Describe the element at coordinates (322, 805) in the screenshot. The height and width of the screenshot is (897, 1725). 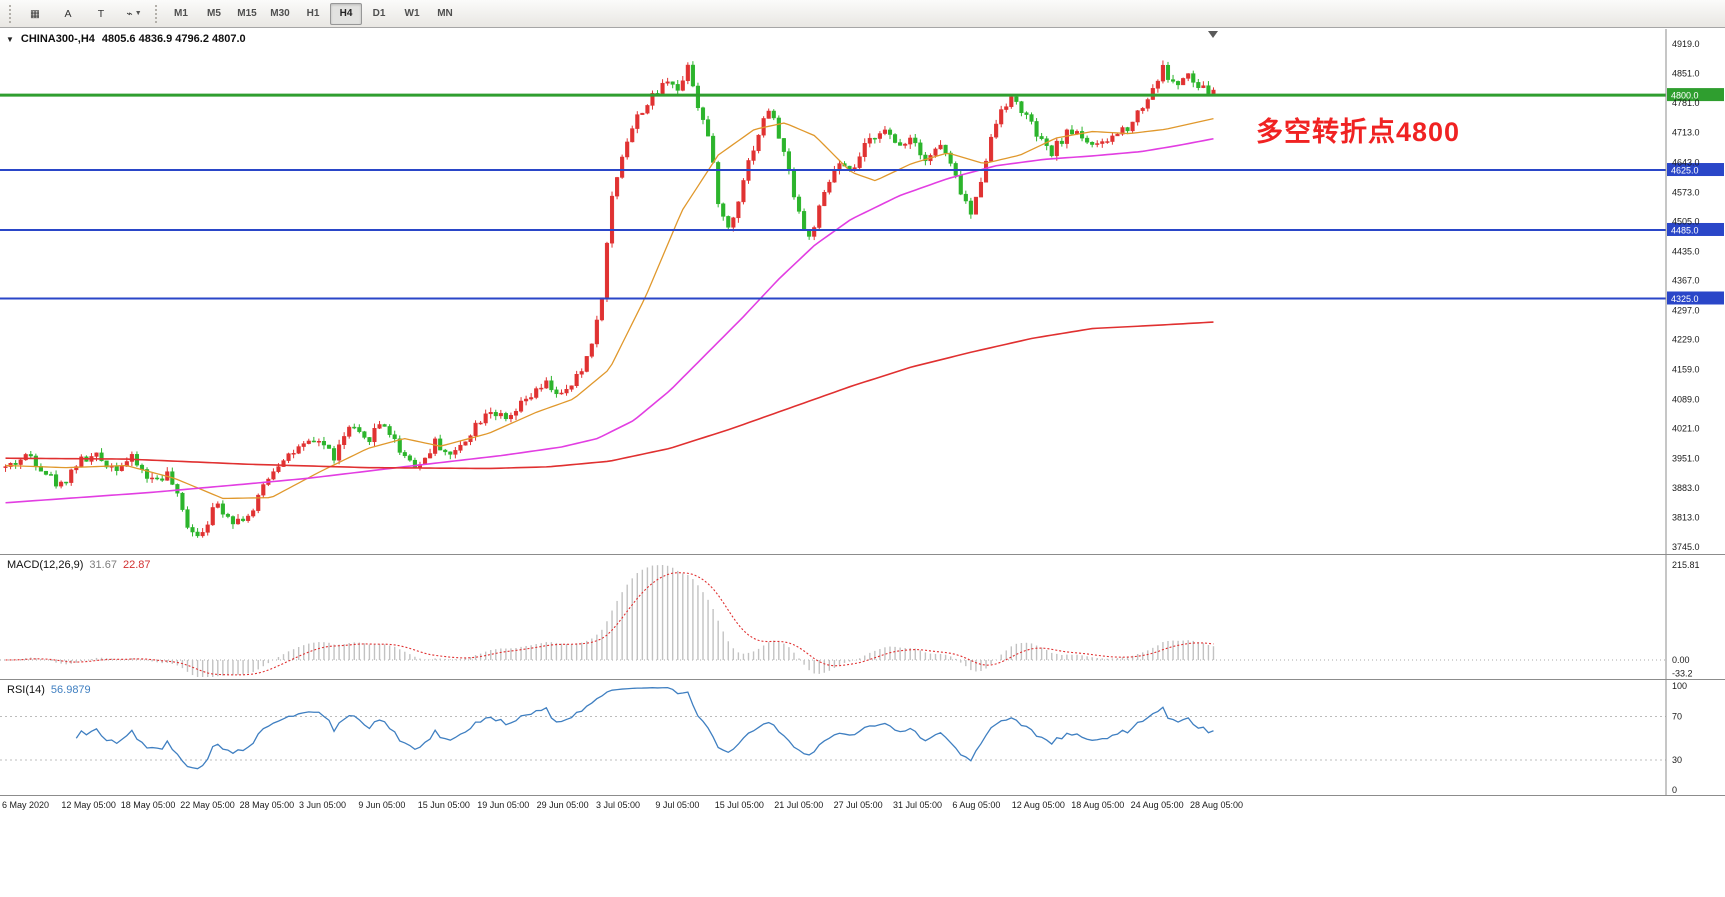
I see `svg-text: 3 Jun 05:00` at that location.